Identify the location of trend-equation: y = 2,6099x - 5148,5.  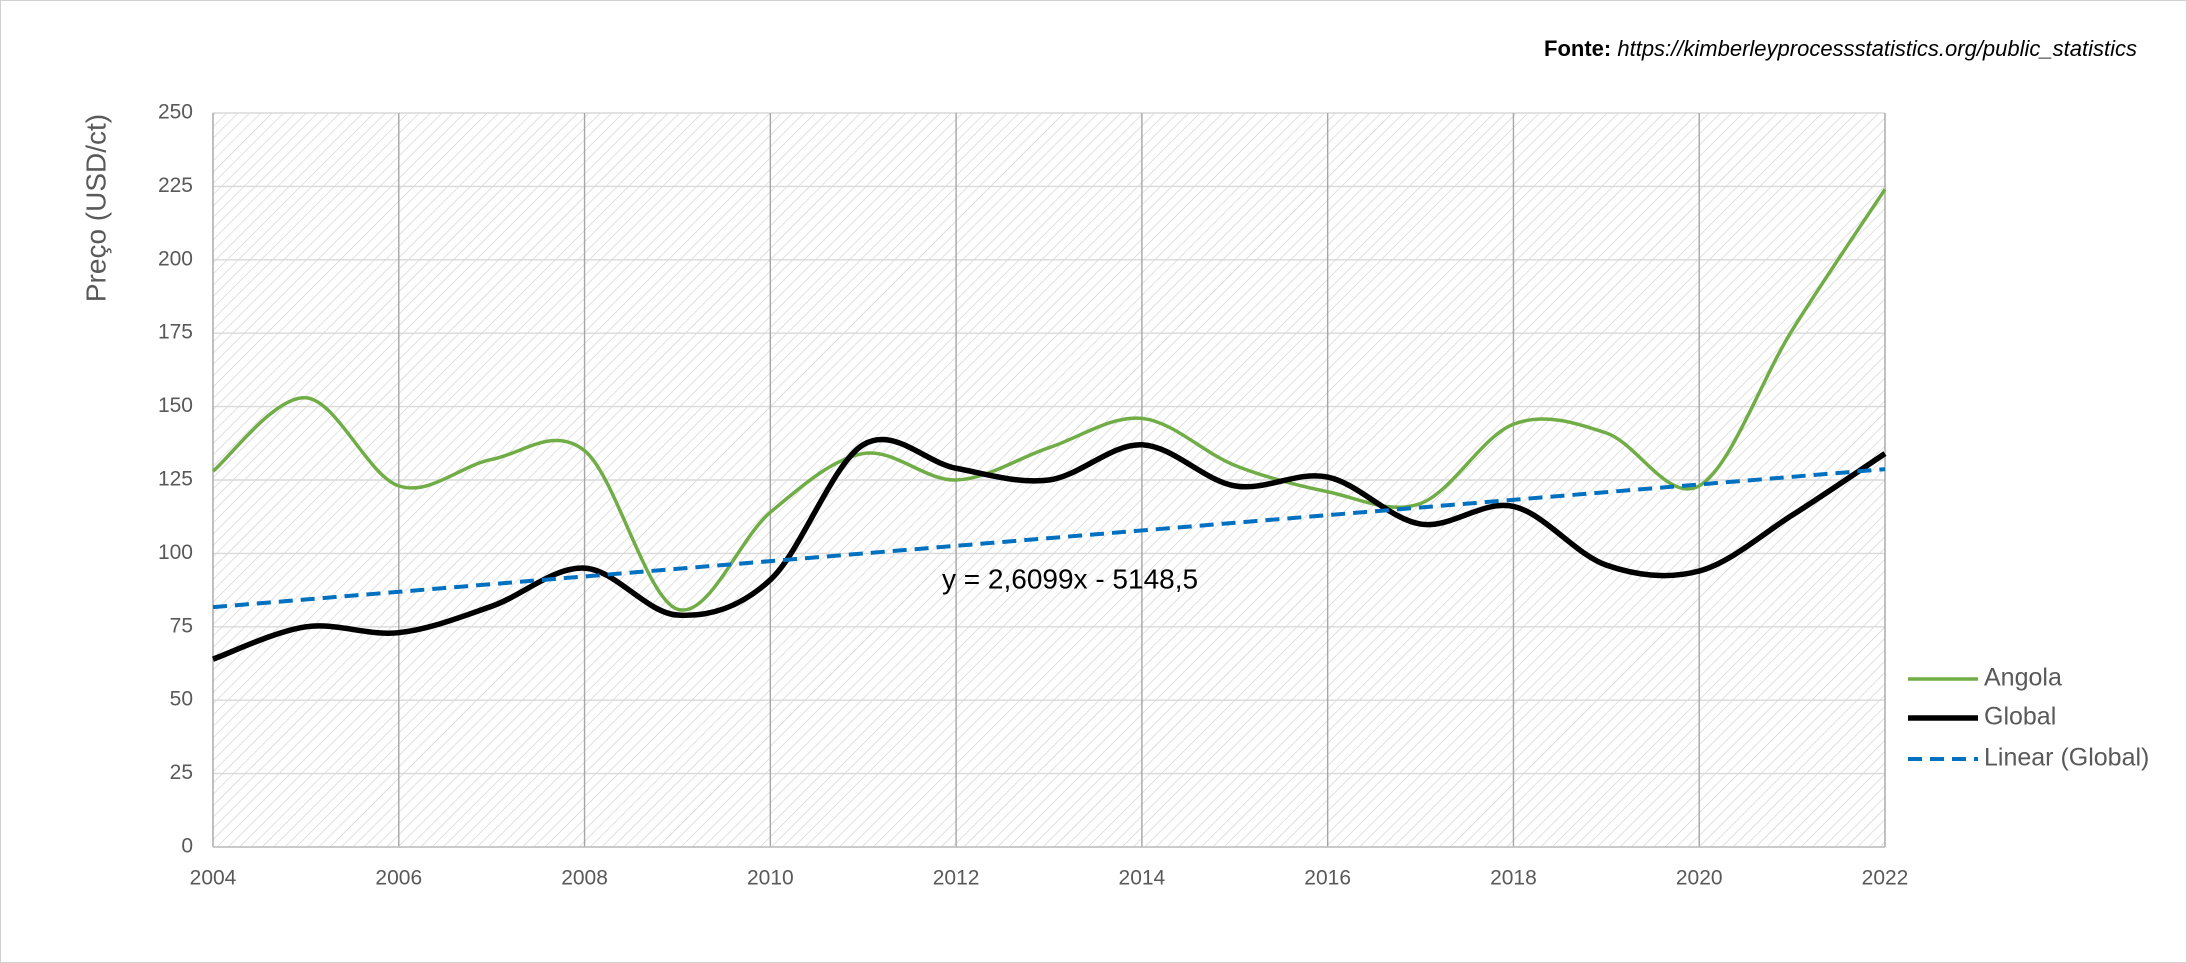
(1070, 578).